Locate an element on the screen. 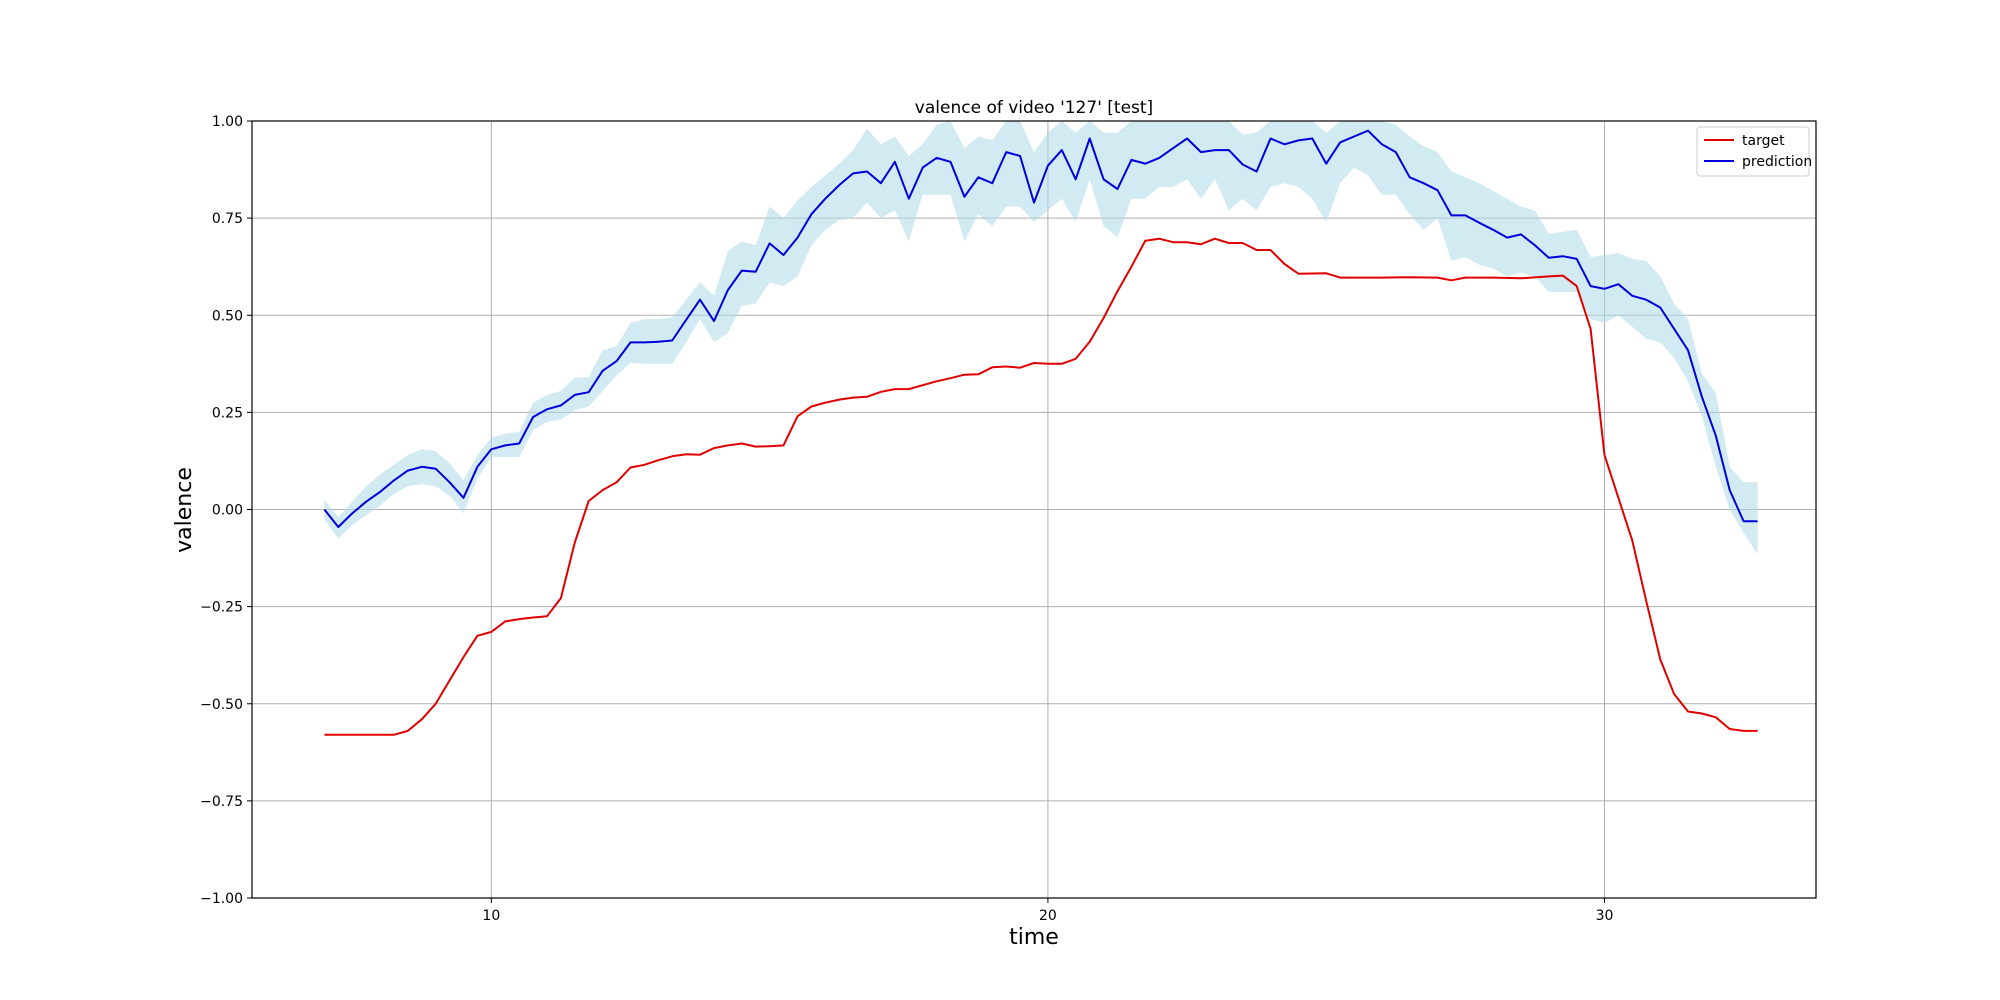  legend-label-prediction: prediction is located at coordinates (1777, 162).